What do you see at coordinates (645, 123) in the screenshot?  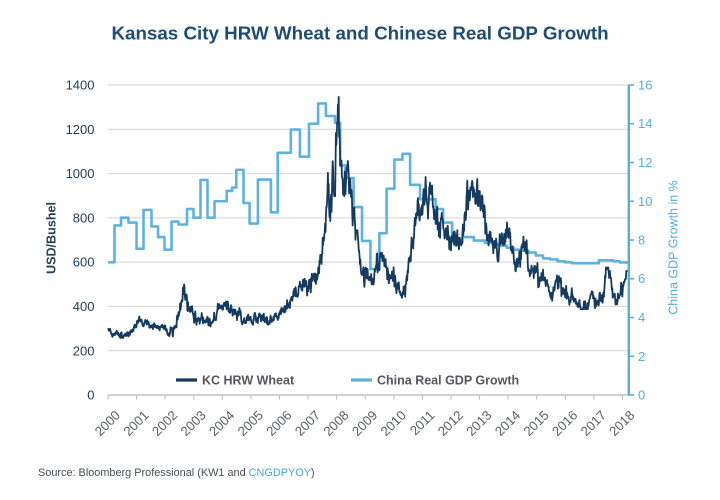 I see `svg-text: 14` at bounding box center [645, 123].